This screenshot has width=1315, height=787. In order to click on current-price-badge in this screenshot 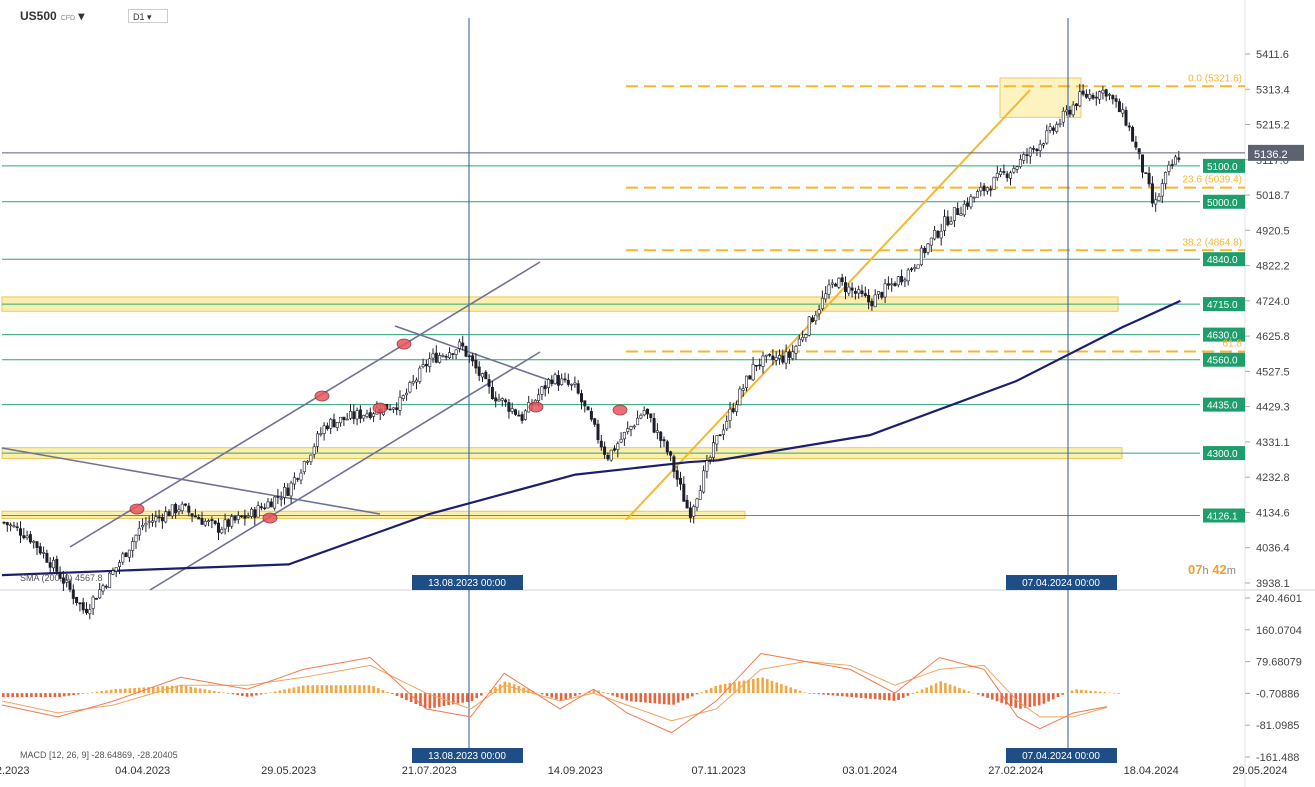, I will do `click(1276, 152)`.